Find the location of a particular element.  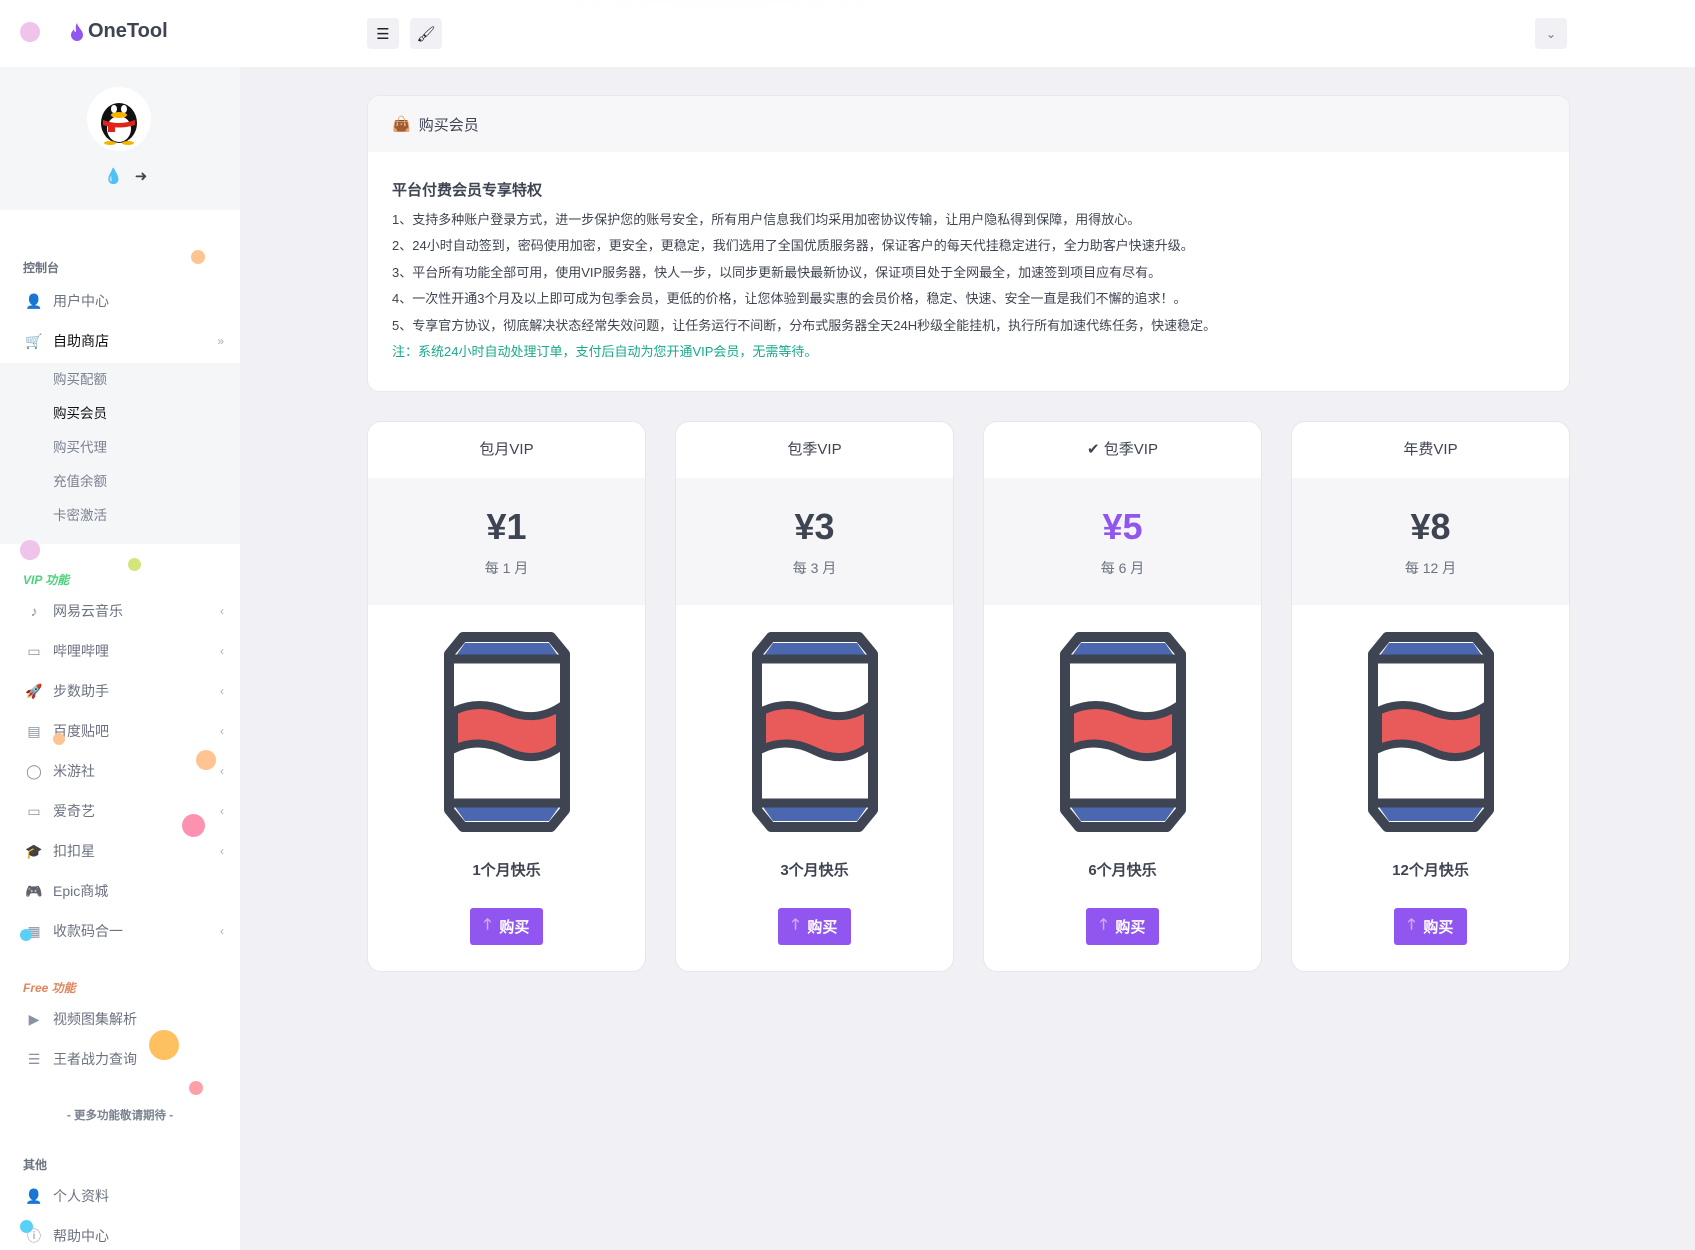

sidebar-item-netease-music: ♪ 网易云音乐 ‹ is located at coordinates (120, 611).